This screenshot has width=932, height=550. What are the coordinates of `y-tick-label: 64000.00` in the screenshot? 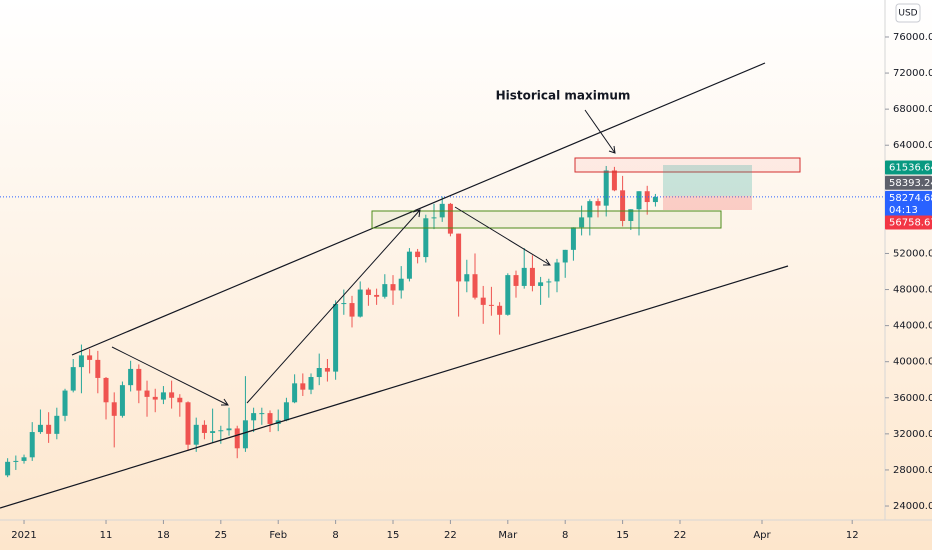 It's located at (912, 145).